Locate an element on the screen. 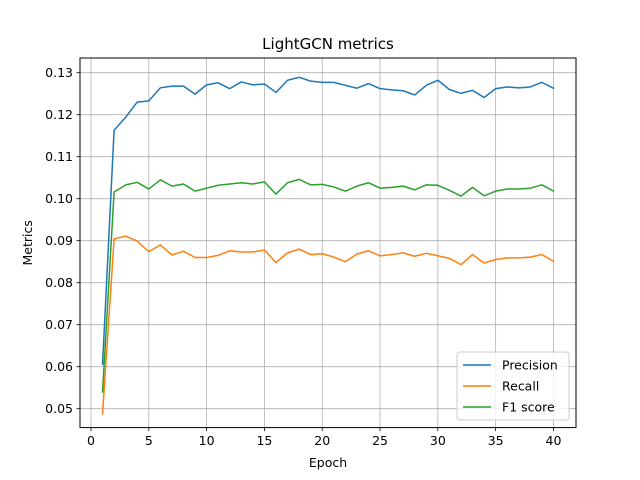  x-tick-label: 20 is located at coordinates (322, 440).